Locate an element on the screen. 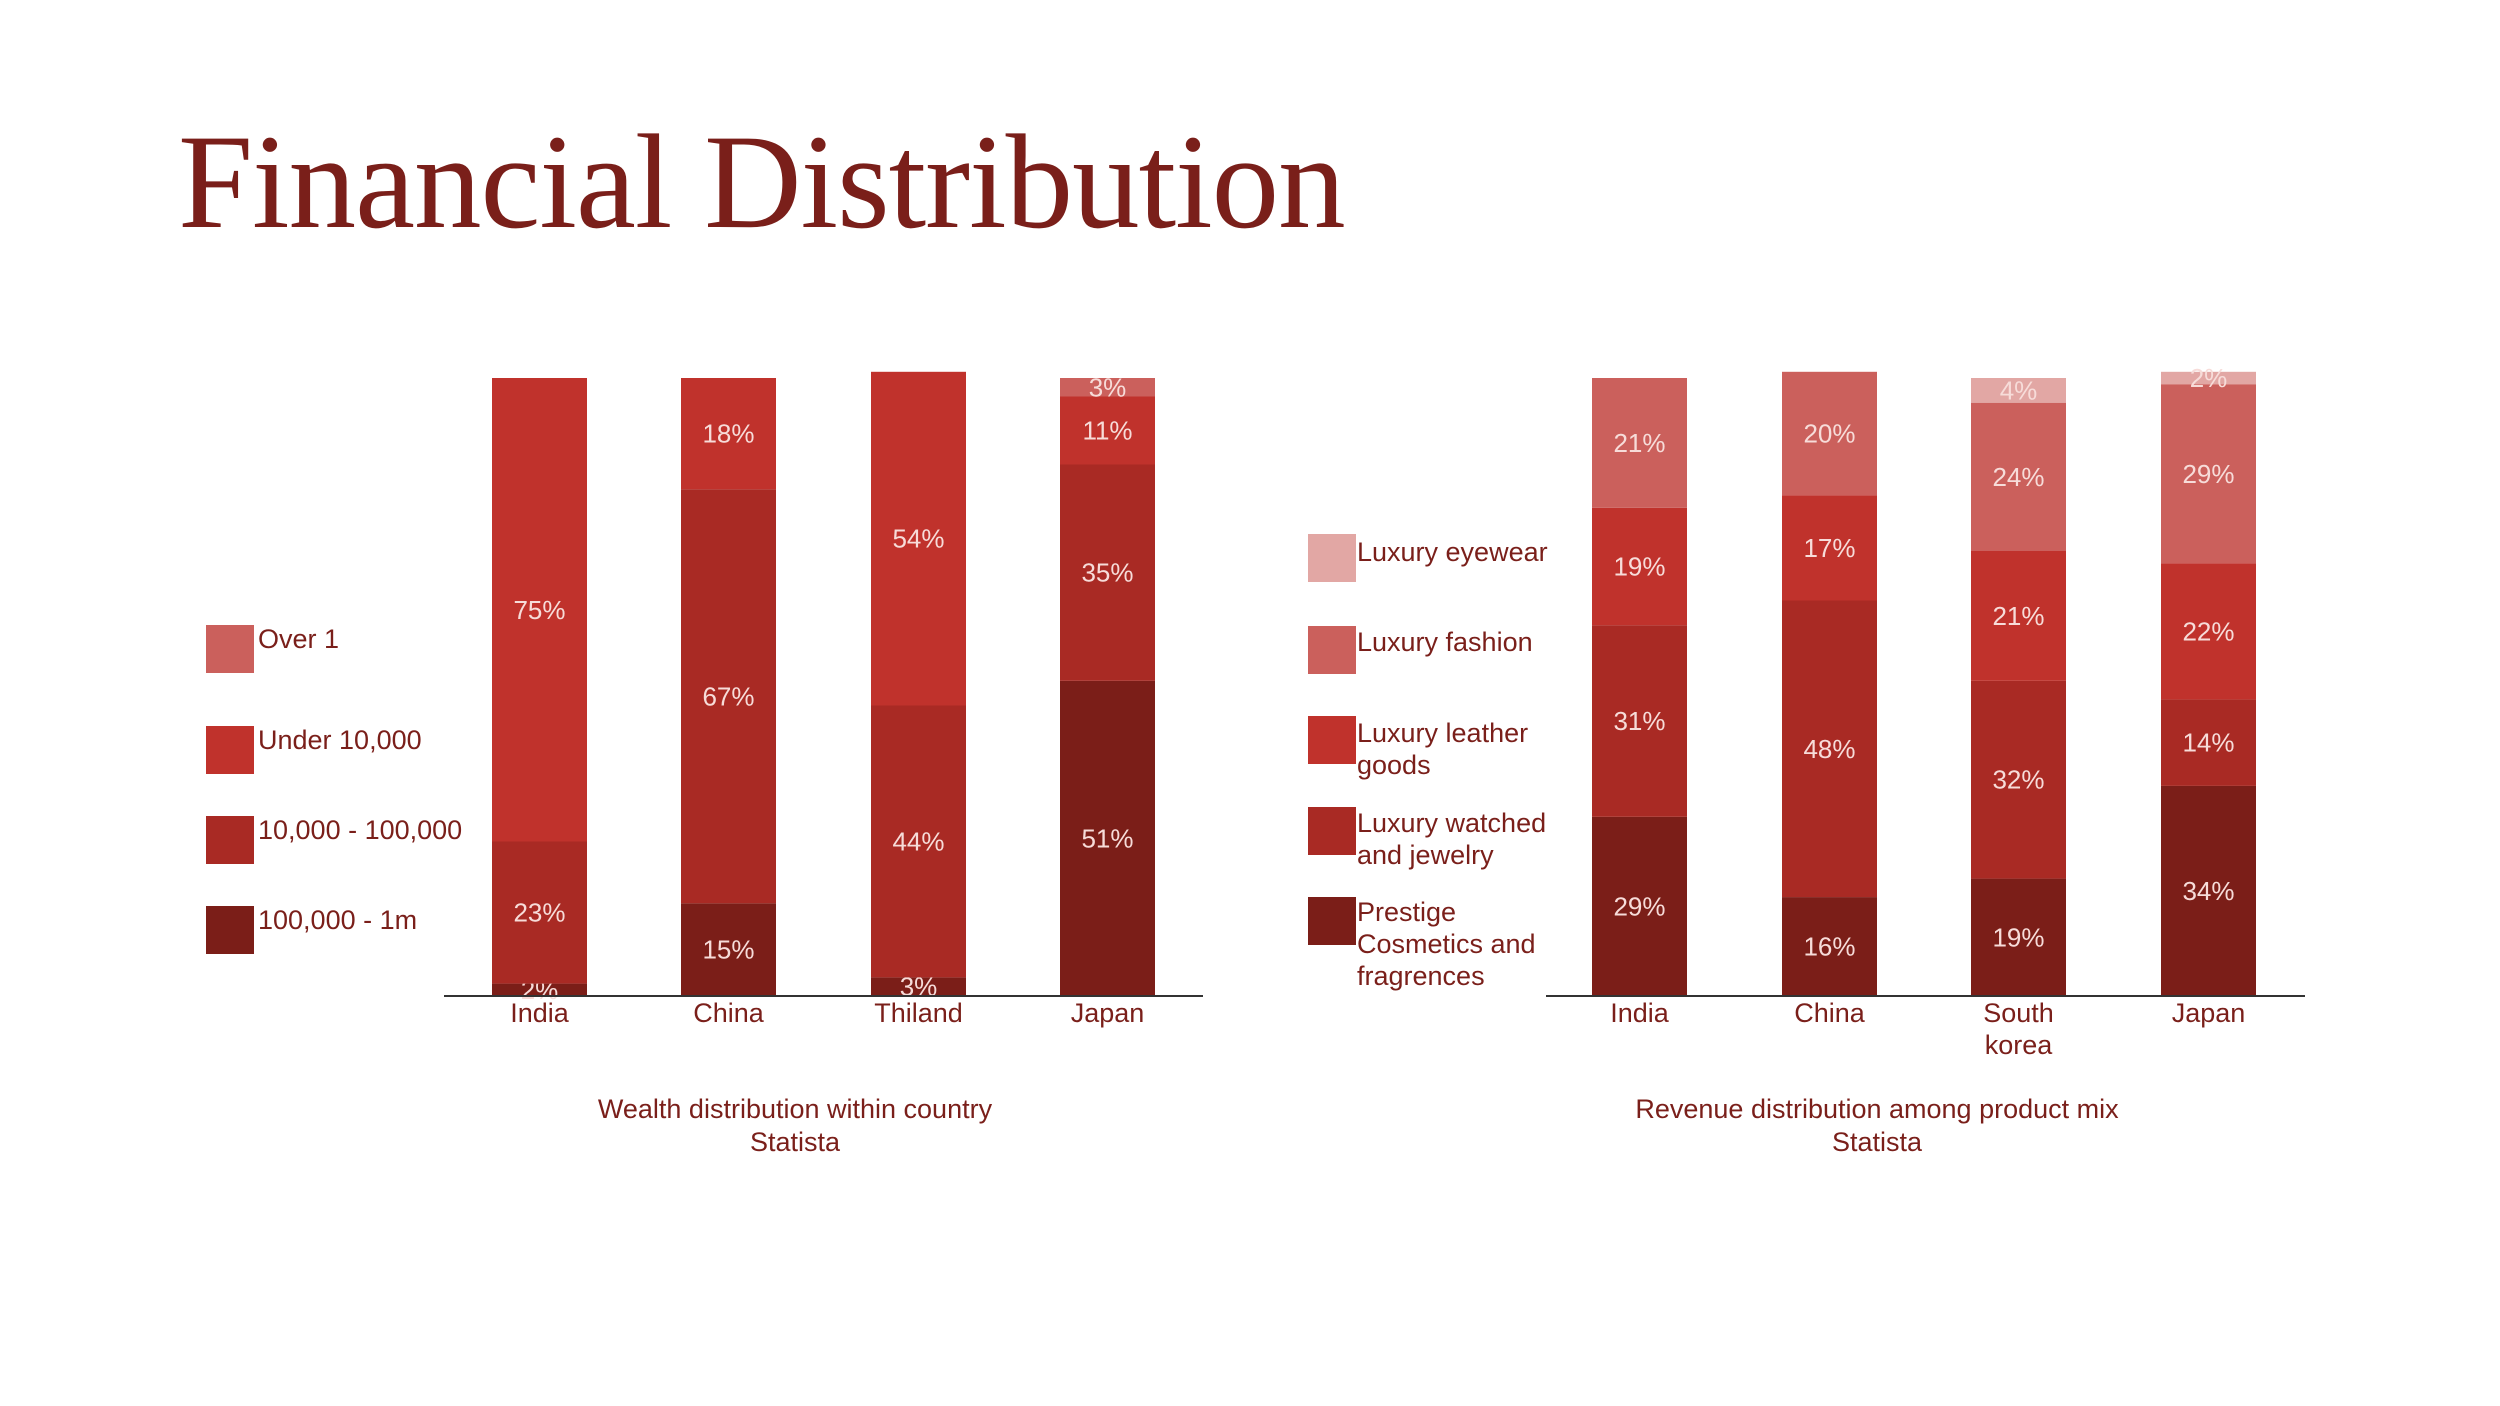 The image size is (2500, 1406). data-label: 48% is located at coordinates (1829, 749).